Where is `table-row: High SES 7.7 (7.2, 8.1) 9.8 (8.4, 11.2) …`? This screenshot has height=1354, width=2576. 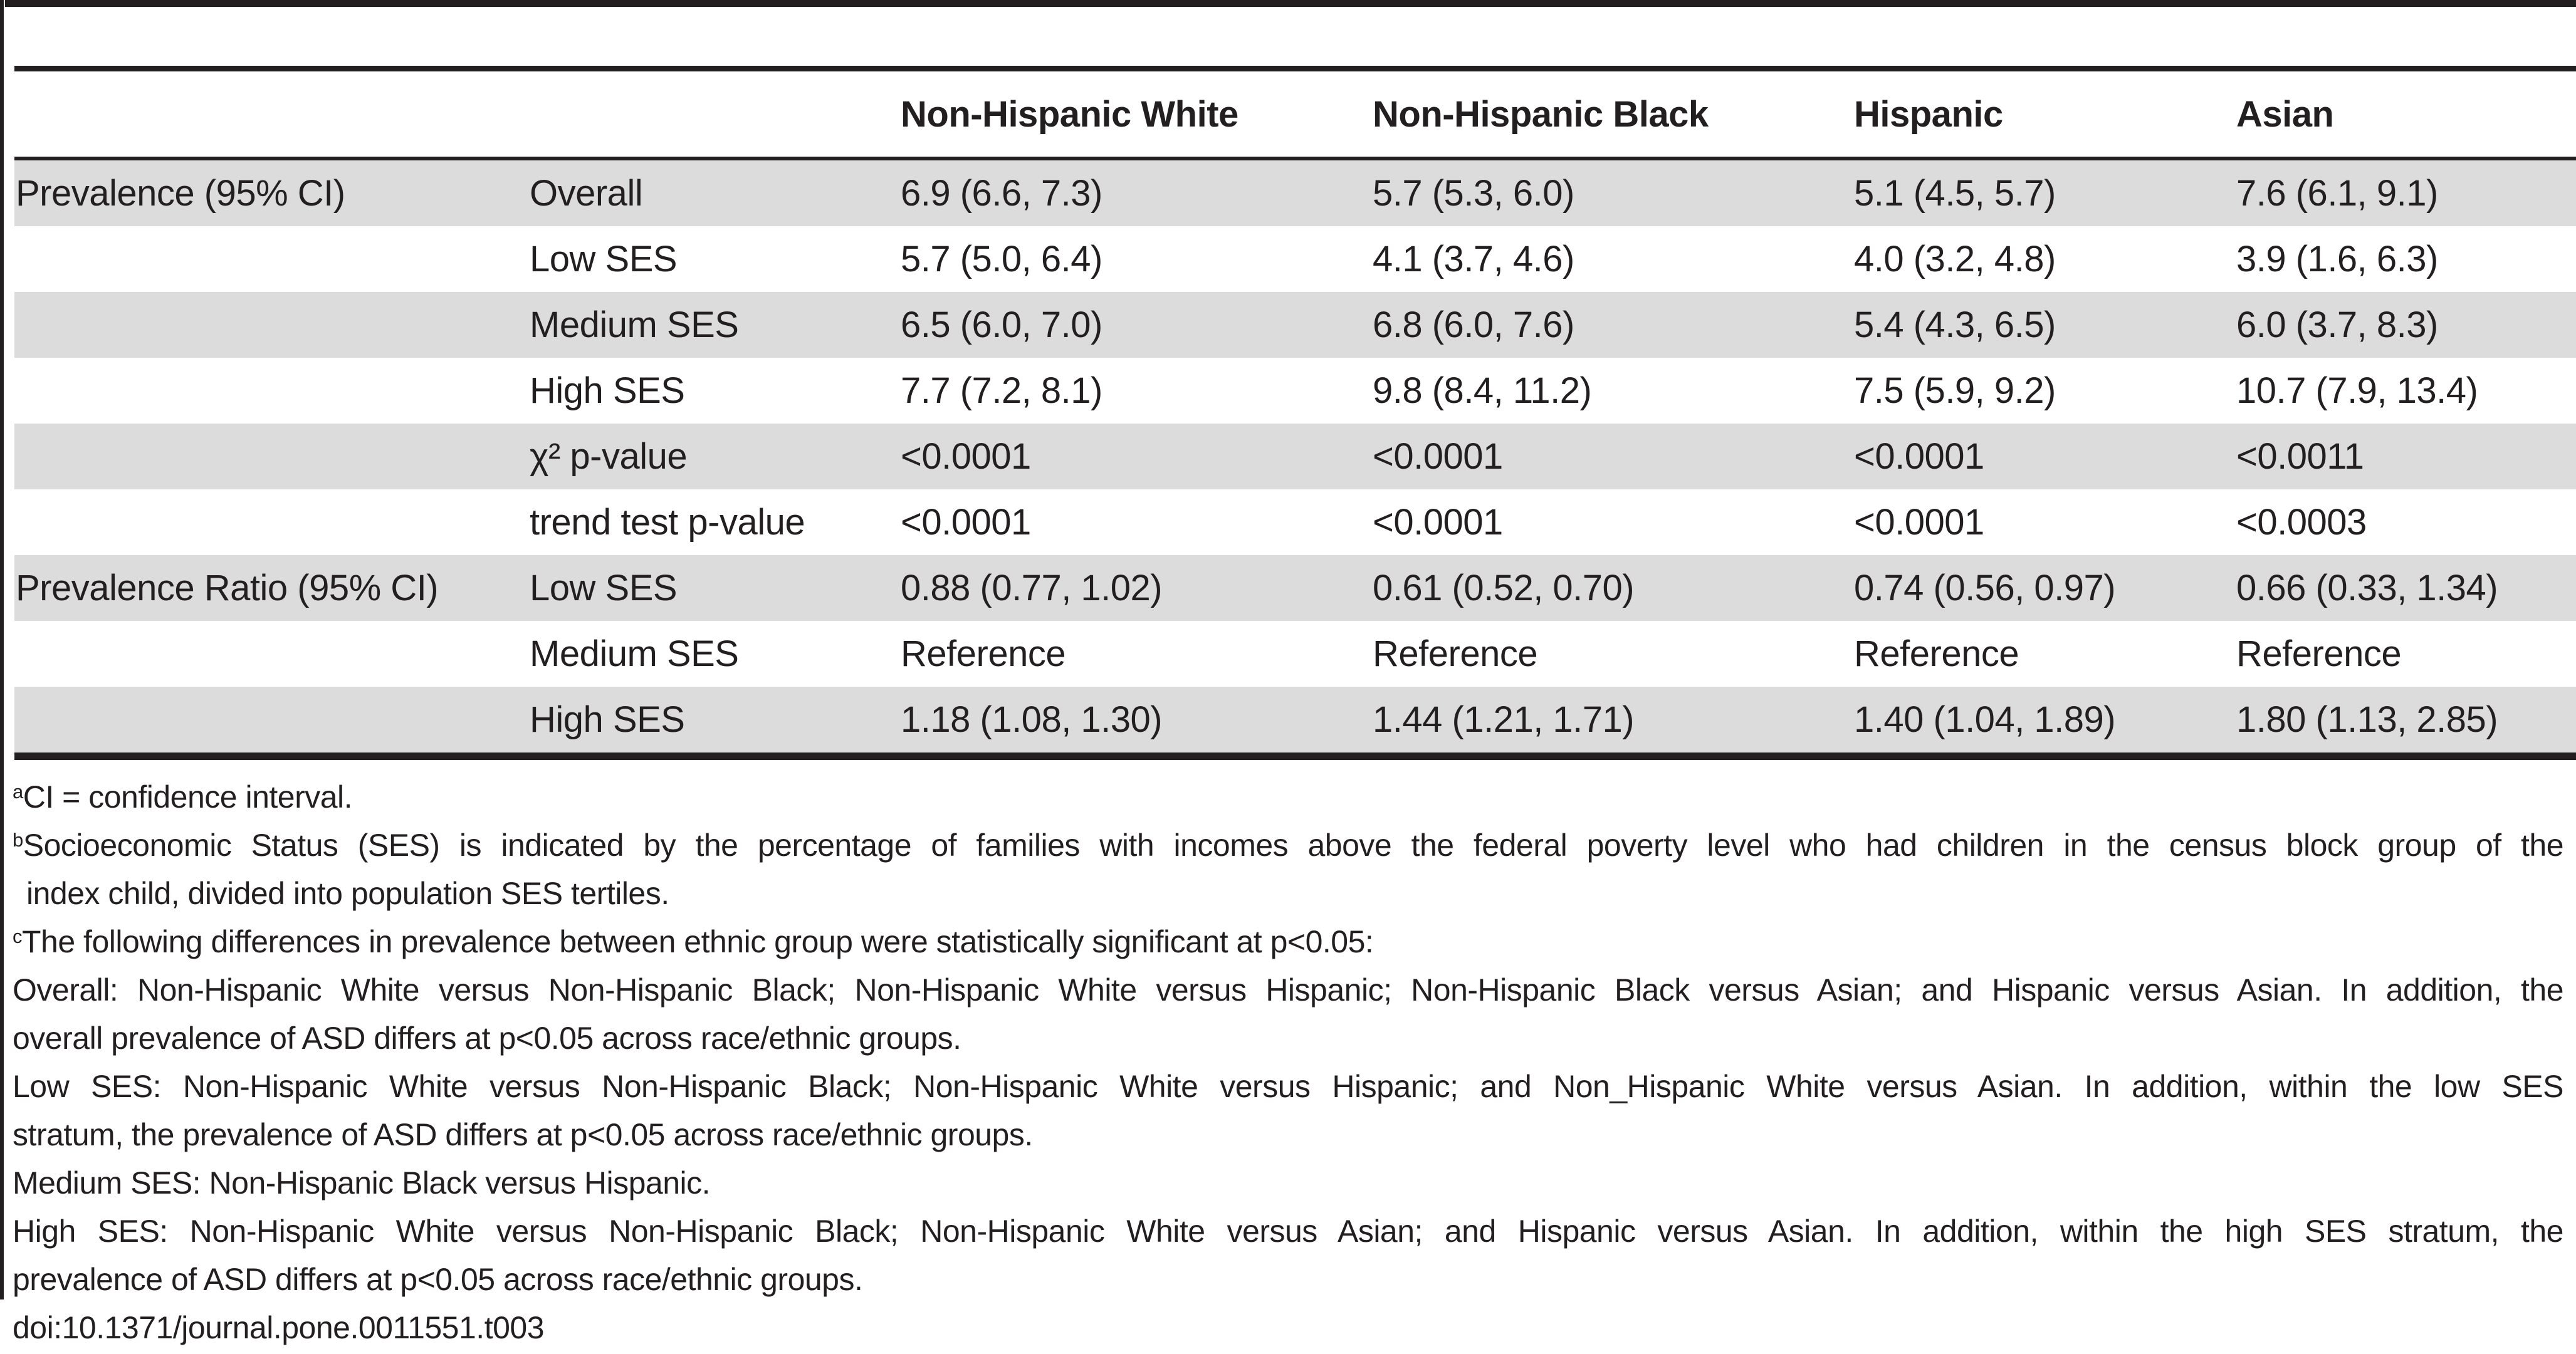
table-row: High SES 7.7 (7.2, 8.1) 9.8 (8.4, 11.2) … is located at coordinates (1295, 391).